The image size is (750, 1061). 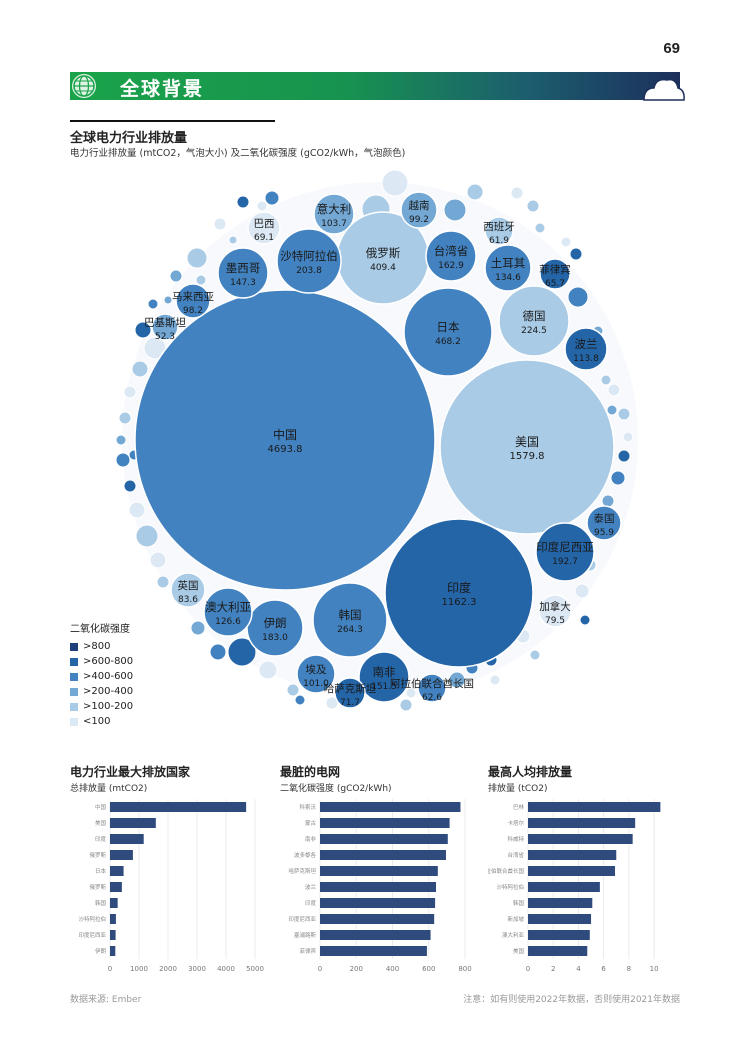 What do you see at coordinates (527, 442) in the screenshot?
I see `bubble-label: 美国` at bounding box center [527, 442].